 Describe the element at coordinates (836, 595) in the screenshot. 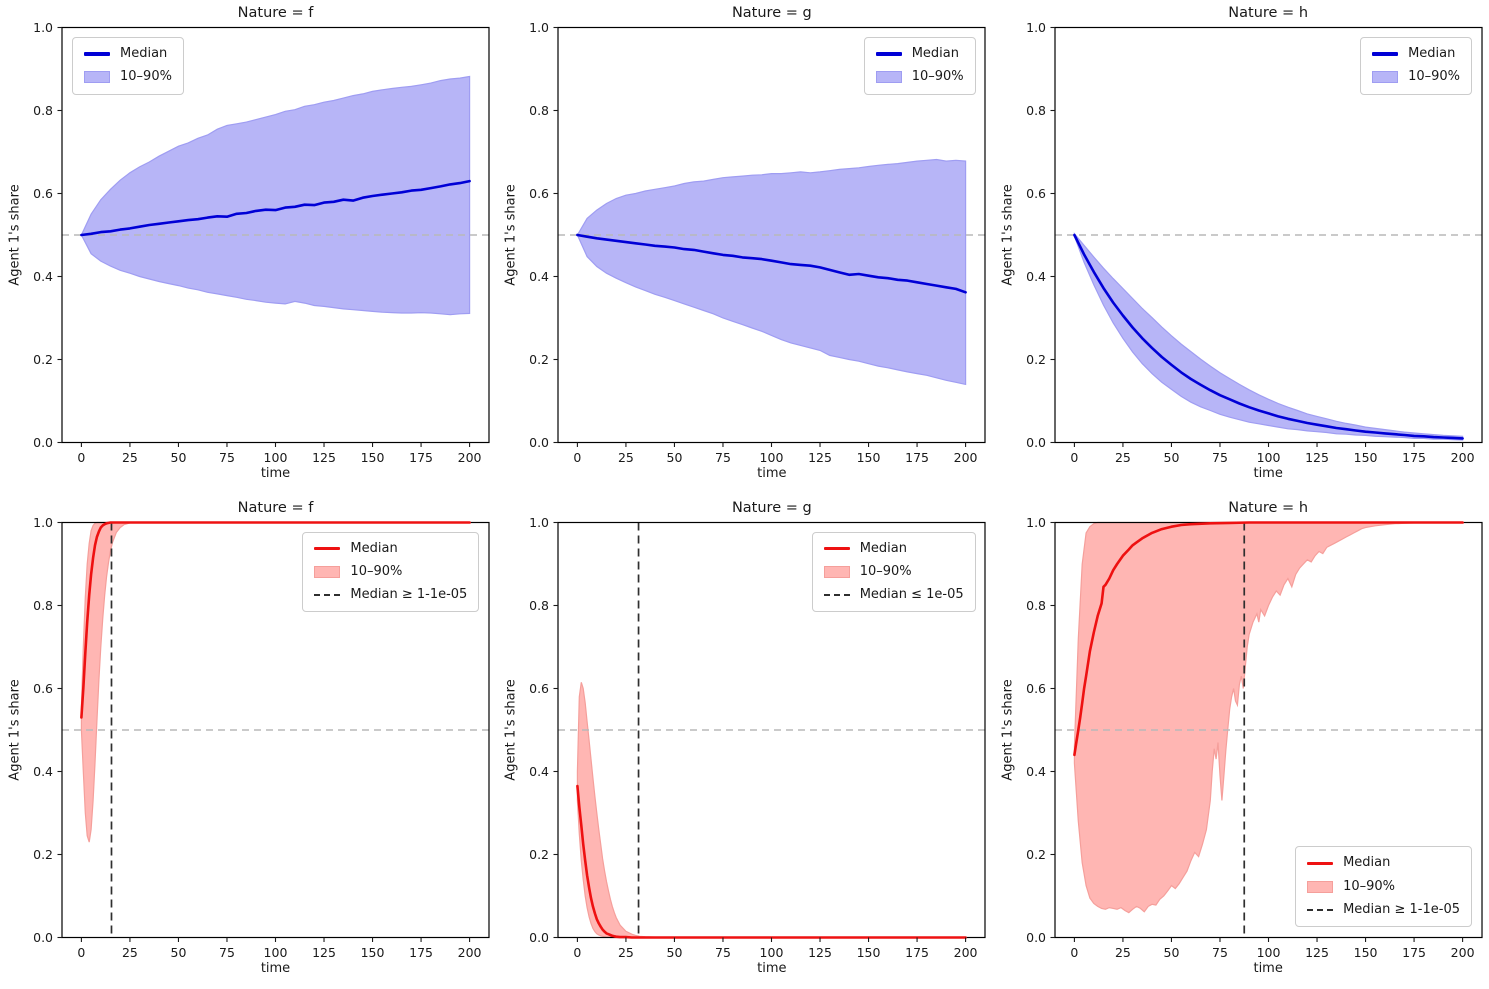

I see `legend-key-dash` at that location.